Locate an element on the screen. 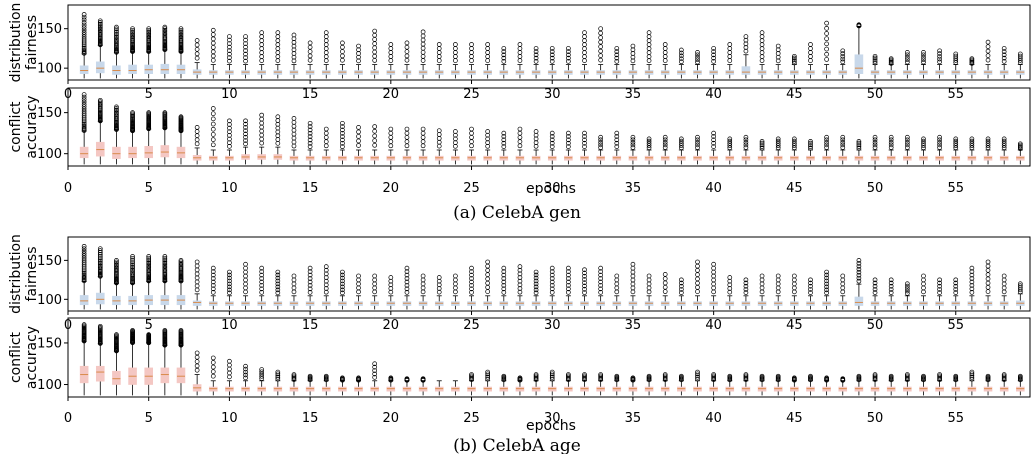 Image resolution: width=1034 pixels, height=454 pixels. box is located at coordinates (84, 69).